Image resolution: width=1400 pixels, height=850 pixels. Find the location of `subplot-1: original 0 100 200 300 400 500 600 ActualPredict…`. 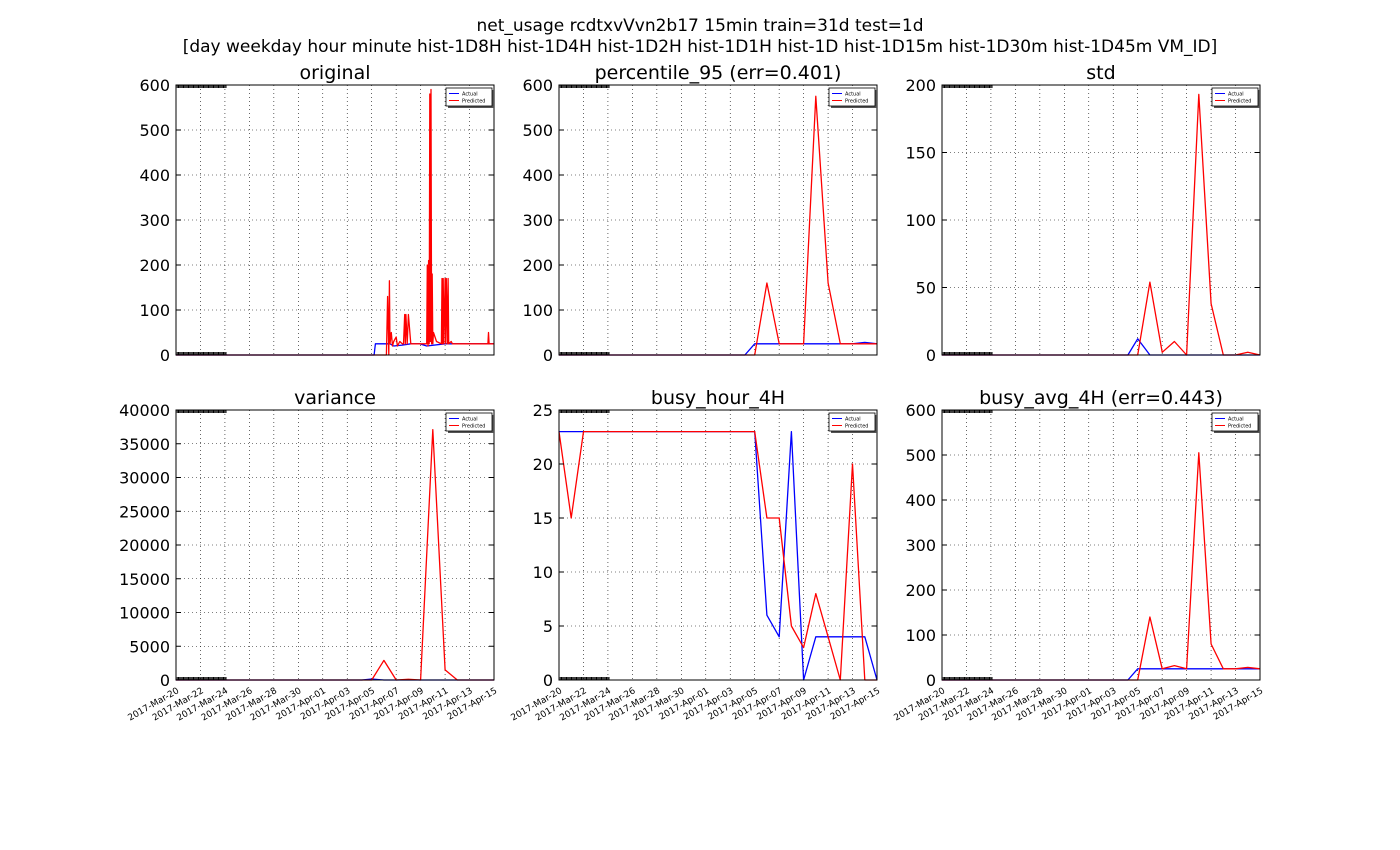

subplot-1: original 0 100 200 300 400 500 600 ActualPredict… is located at coordinates (317, 213).